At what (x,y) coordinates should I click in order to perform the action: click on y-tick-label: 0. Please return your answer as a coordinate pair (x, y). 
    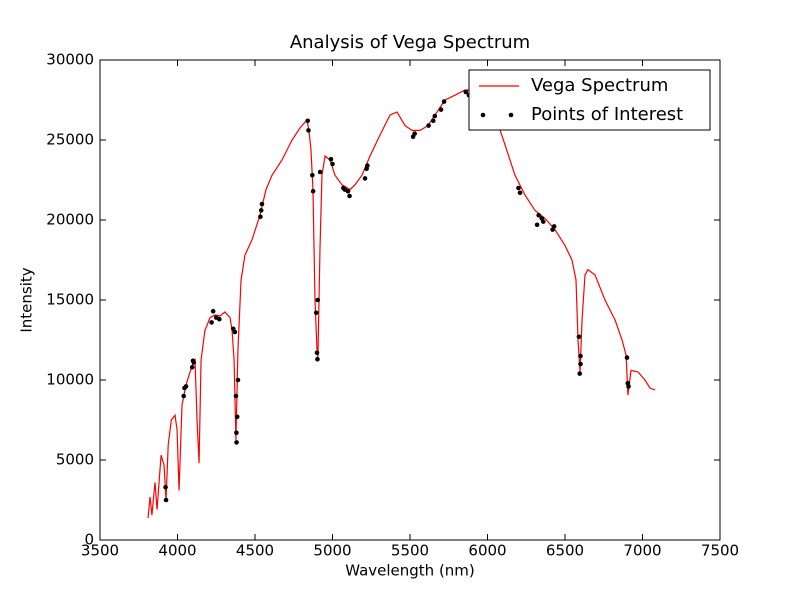
    Looking at the image, I should click on (89, 540).